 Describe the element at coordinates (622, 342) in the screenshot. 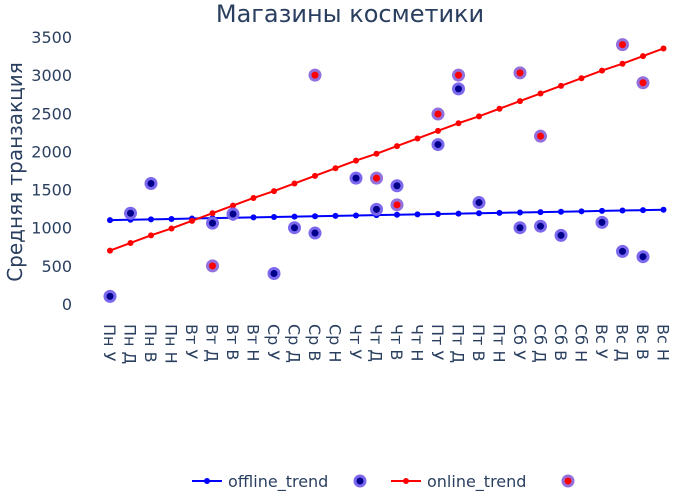

I see `x-tick-label: Вс Д` at that location.